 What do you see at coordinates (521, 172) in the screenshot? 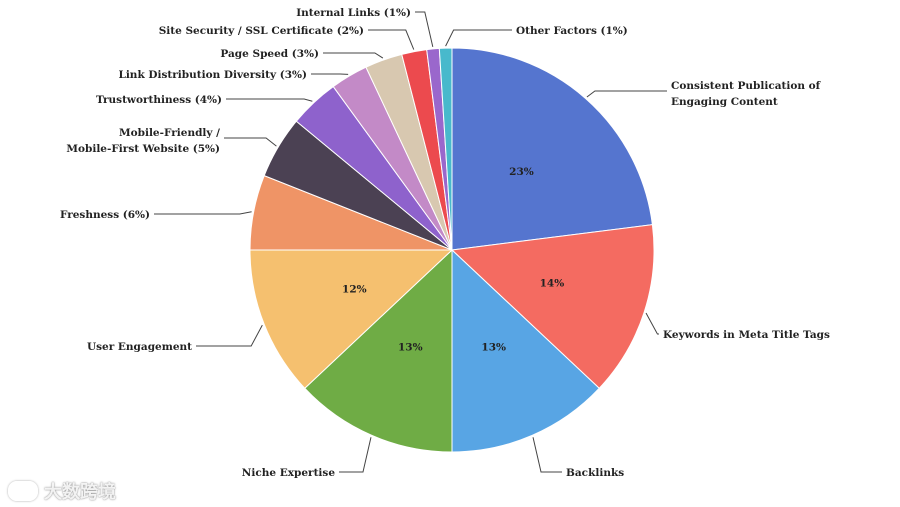
I see `slice-percent-label: 23%` at bounding box center [521, 172].